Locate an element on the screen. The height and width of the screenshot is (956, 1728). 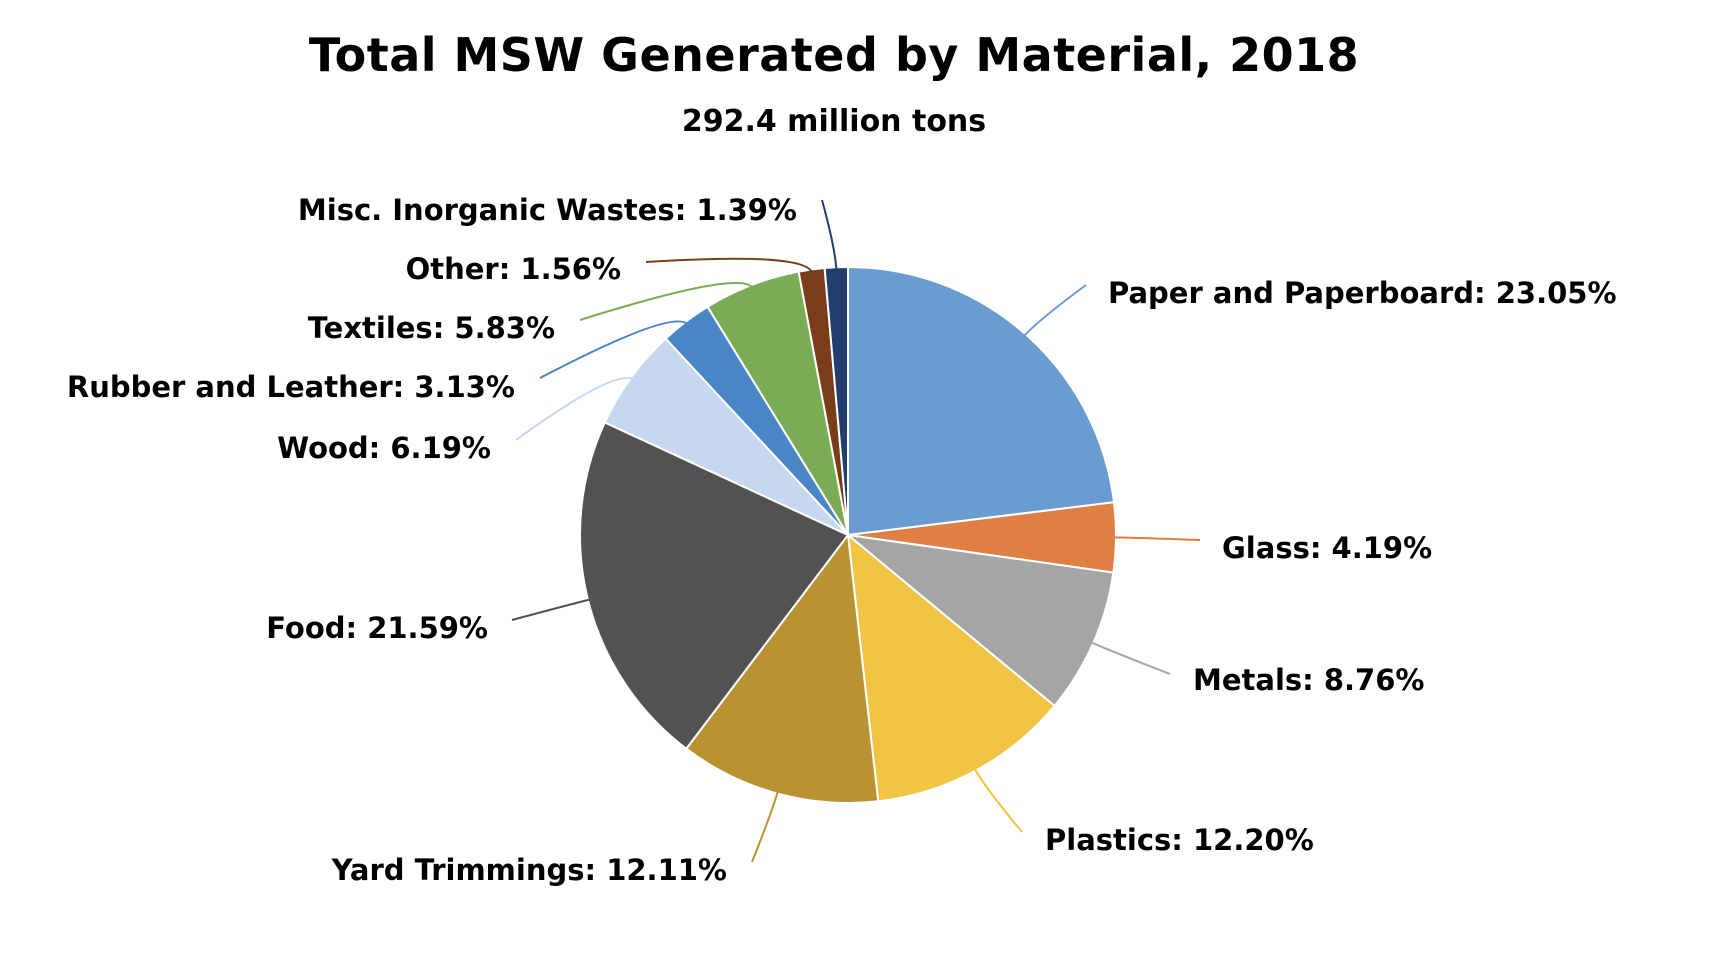
leader-line-food is located at coordinates (552, 609).